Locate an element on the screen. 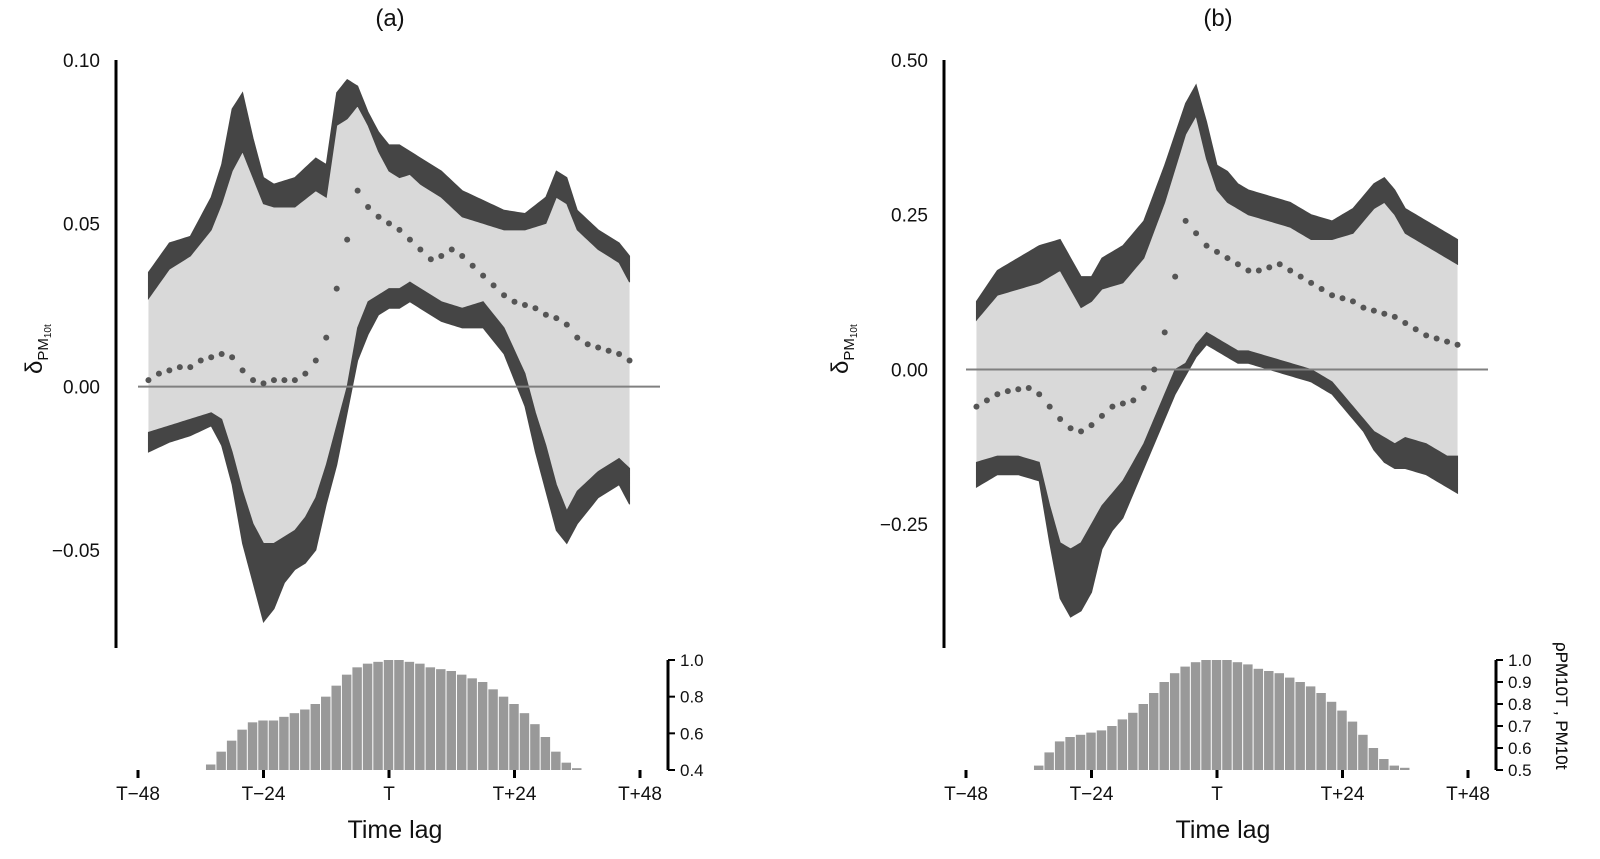 The image size is (1600, 859). y-tick-label: 0.10 is located at coordinates (81, 61).